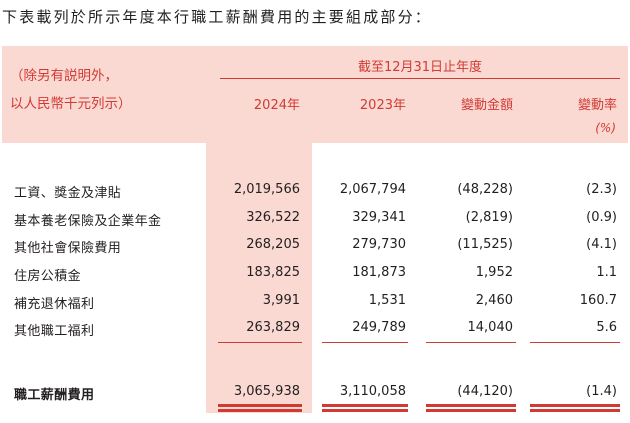 This screenshot has width=630, height=423. Describe the element at coordinates (315, 247) in the screenshot. I see `table-row: 其他社會保險費用 268,205 279,730 (11,525) (4.1)` at that location.